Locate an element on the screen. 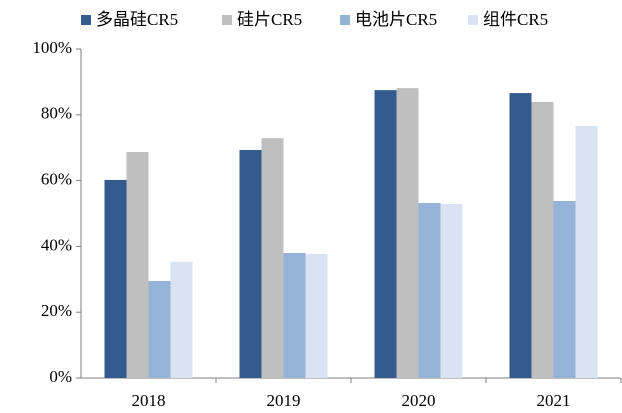 This screenshot has width=622, height=413. y-tick-label: 80% is located at coordinates (56, 113).